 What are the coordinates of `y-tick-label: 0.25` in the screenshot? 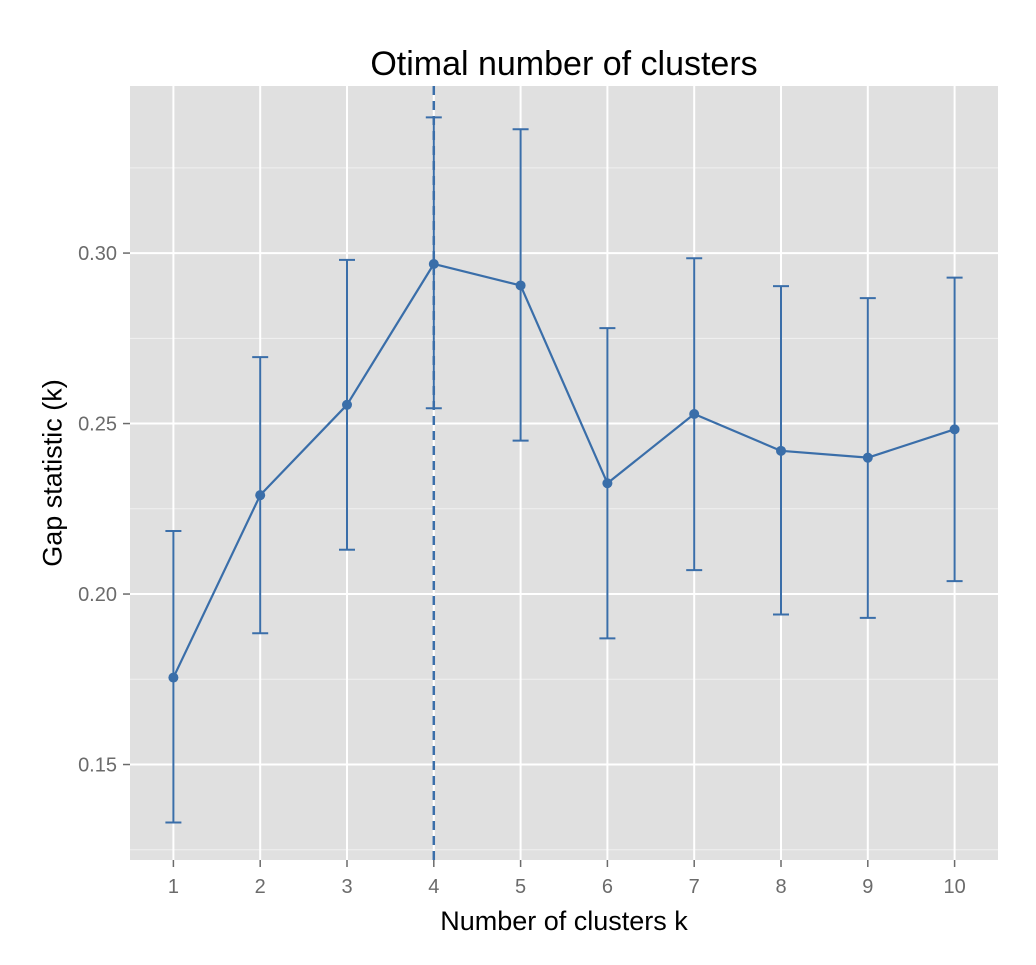 It's located at (97, 425).